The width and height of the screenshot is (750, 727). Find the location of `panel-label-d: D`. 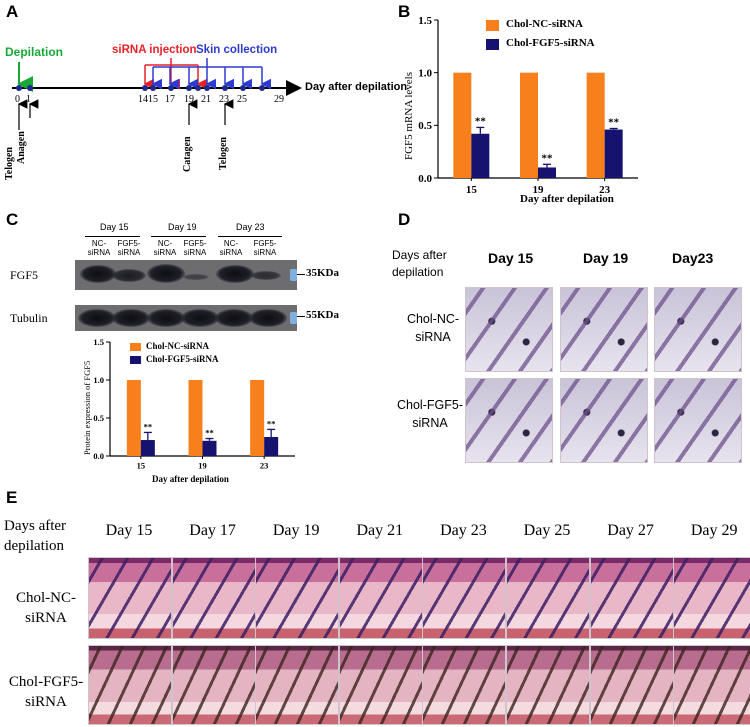

panel-label-d: D is located at coordinates (404, 219).